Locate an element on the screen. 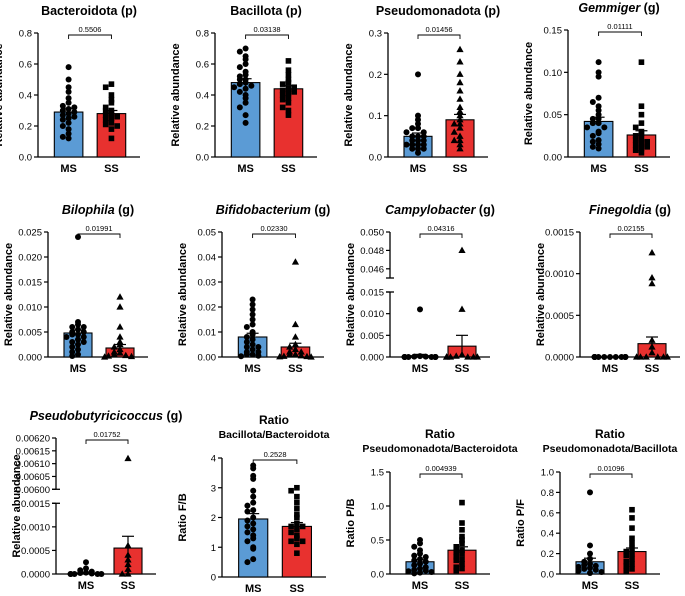 The width and height of the screenshot is (685, 596). y-tick-label: 0.00600 is located at coordinates (33, 490).